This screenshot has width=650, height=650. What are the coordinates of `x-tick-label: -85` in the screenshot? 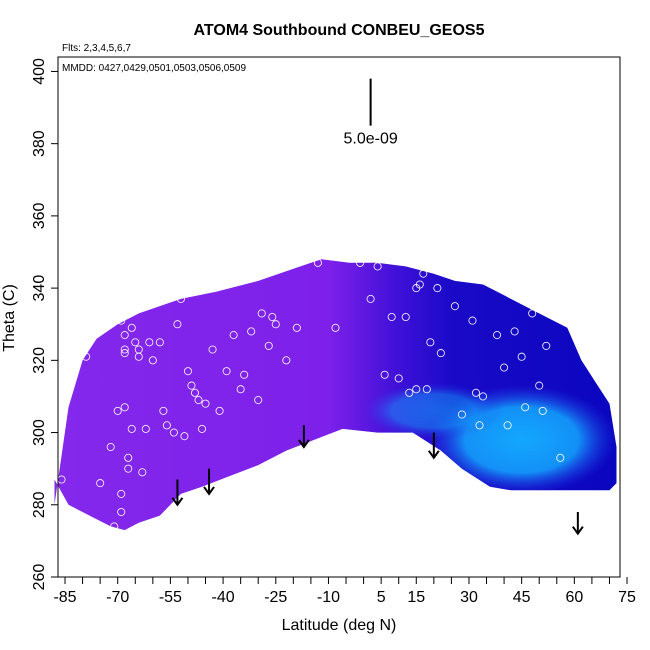 It's located at (64, 597).